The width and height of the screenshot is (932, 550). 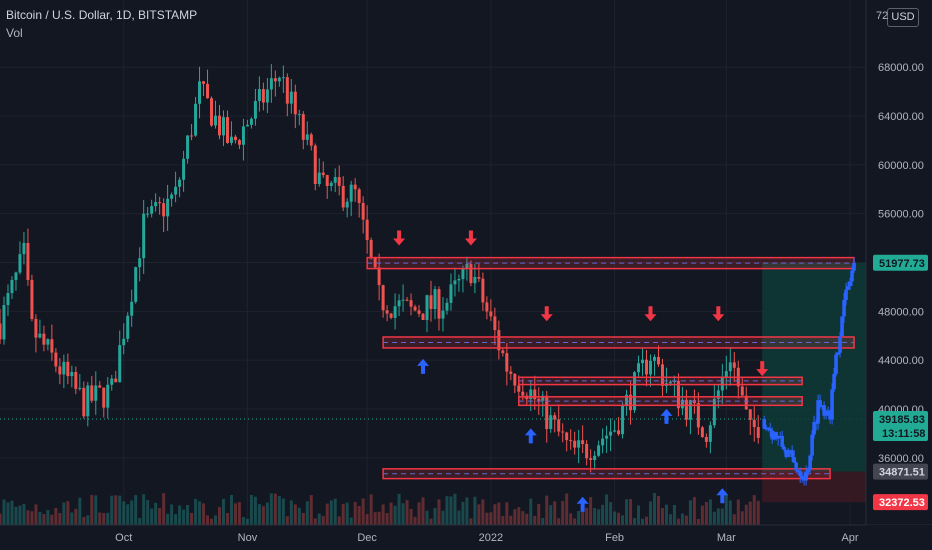 I want to click on zone-box, so click(x=660, y=381).